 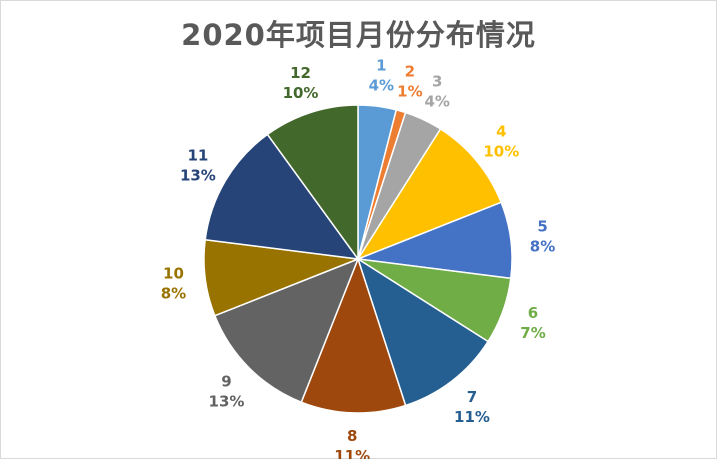 I want to click on data-label-category: 8, so click(x=352, y=436).